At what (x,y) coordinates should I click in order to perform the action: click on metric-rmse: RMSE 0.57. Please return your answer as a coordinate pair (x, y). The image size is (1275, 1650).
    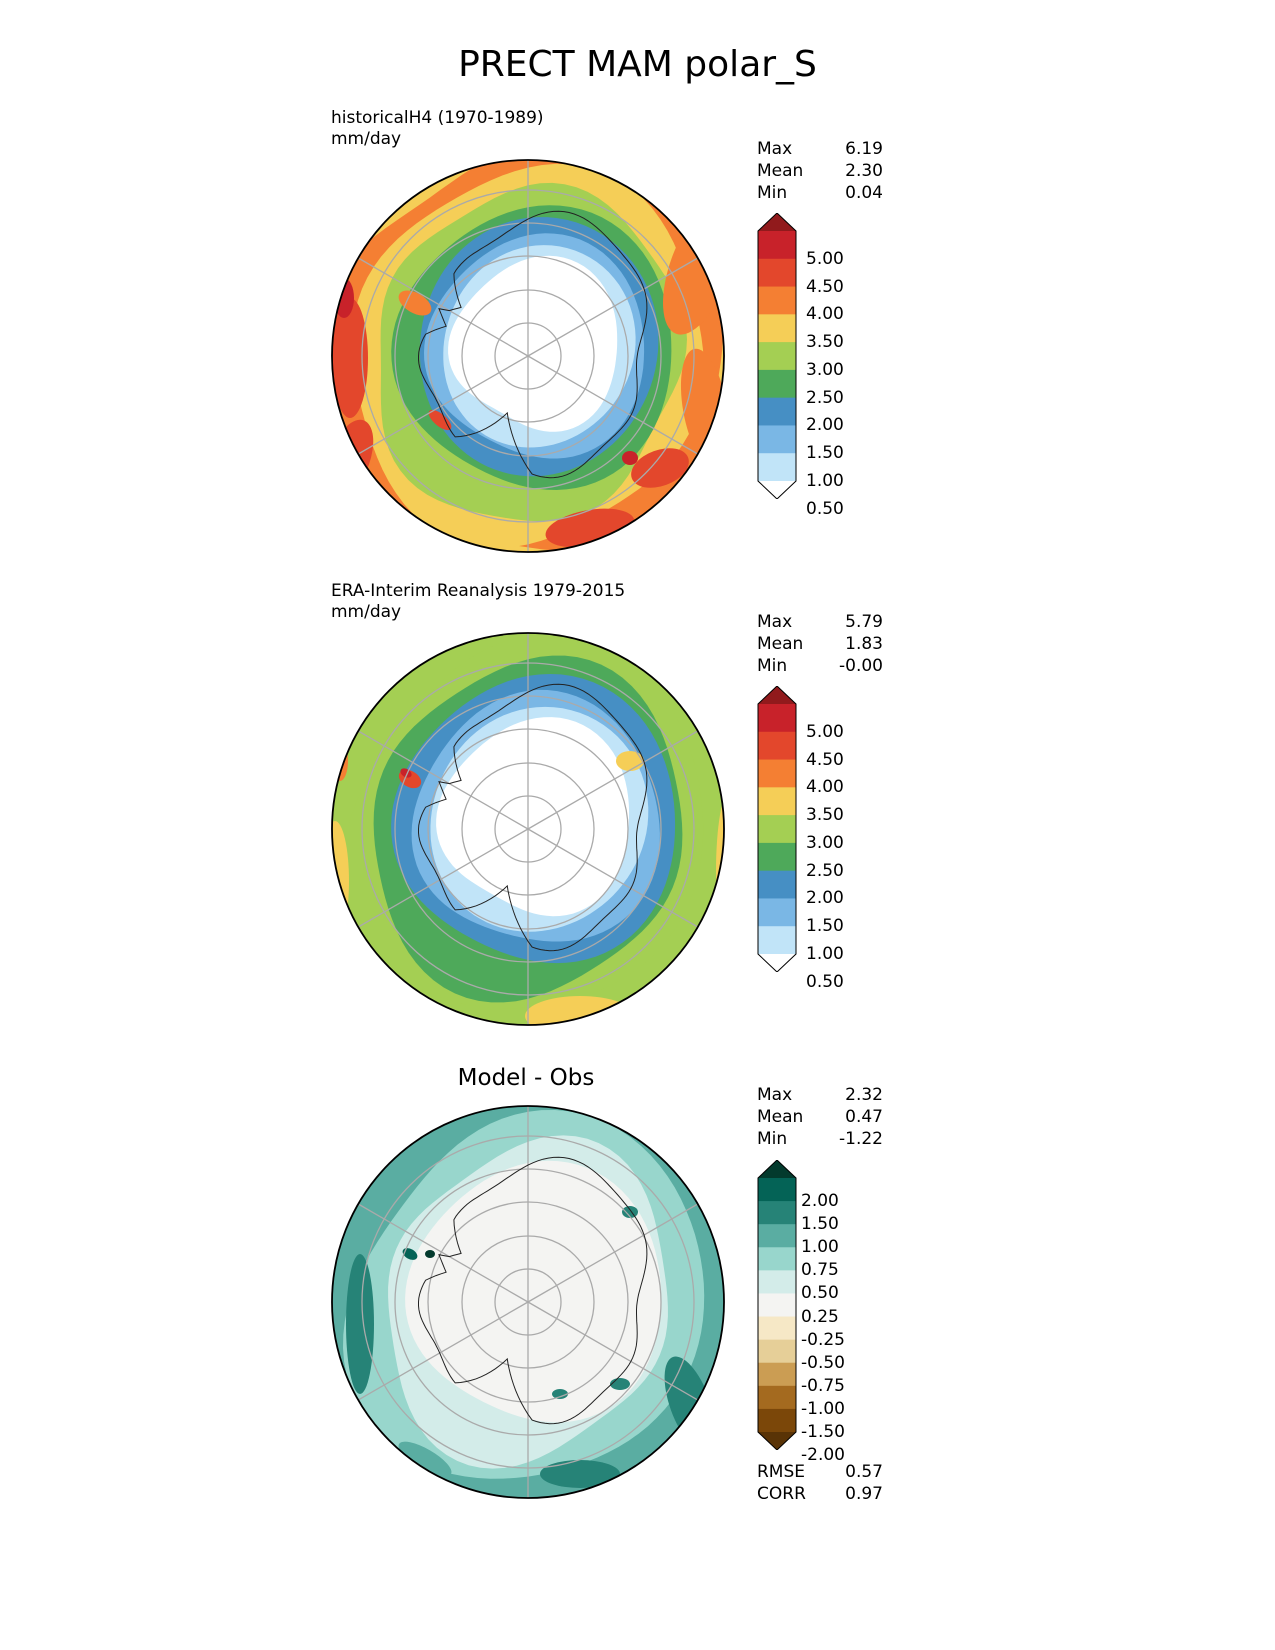
    Looking at the image, I should click on (820, 1472).